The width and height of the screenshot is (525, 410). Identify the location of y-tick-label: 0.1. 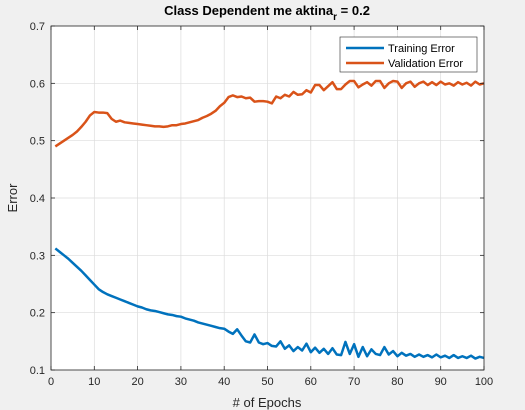
(37, 371).